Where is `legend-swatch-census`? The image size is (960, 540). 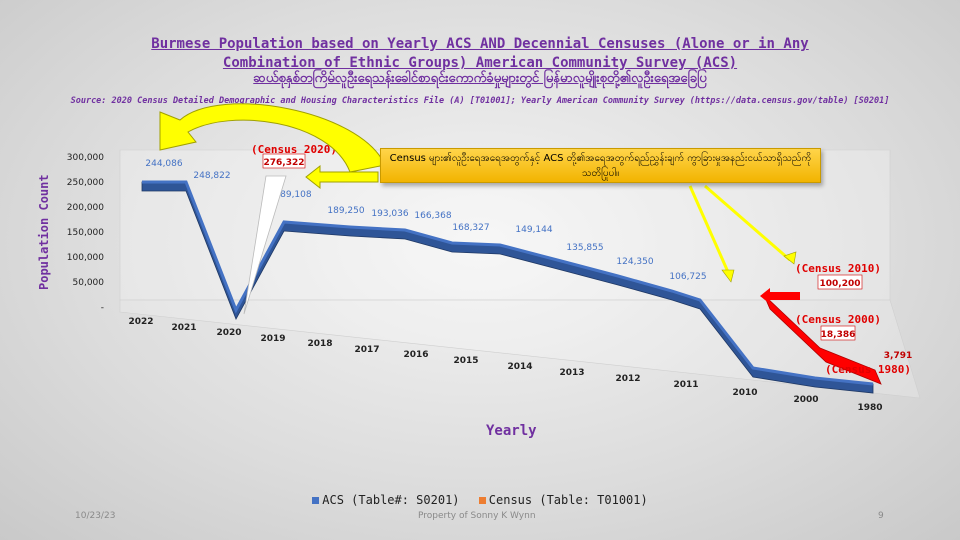
legend-swatch-census is located at coordinates (482, 500).